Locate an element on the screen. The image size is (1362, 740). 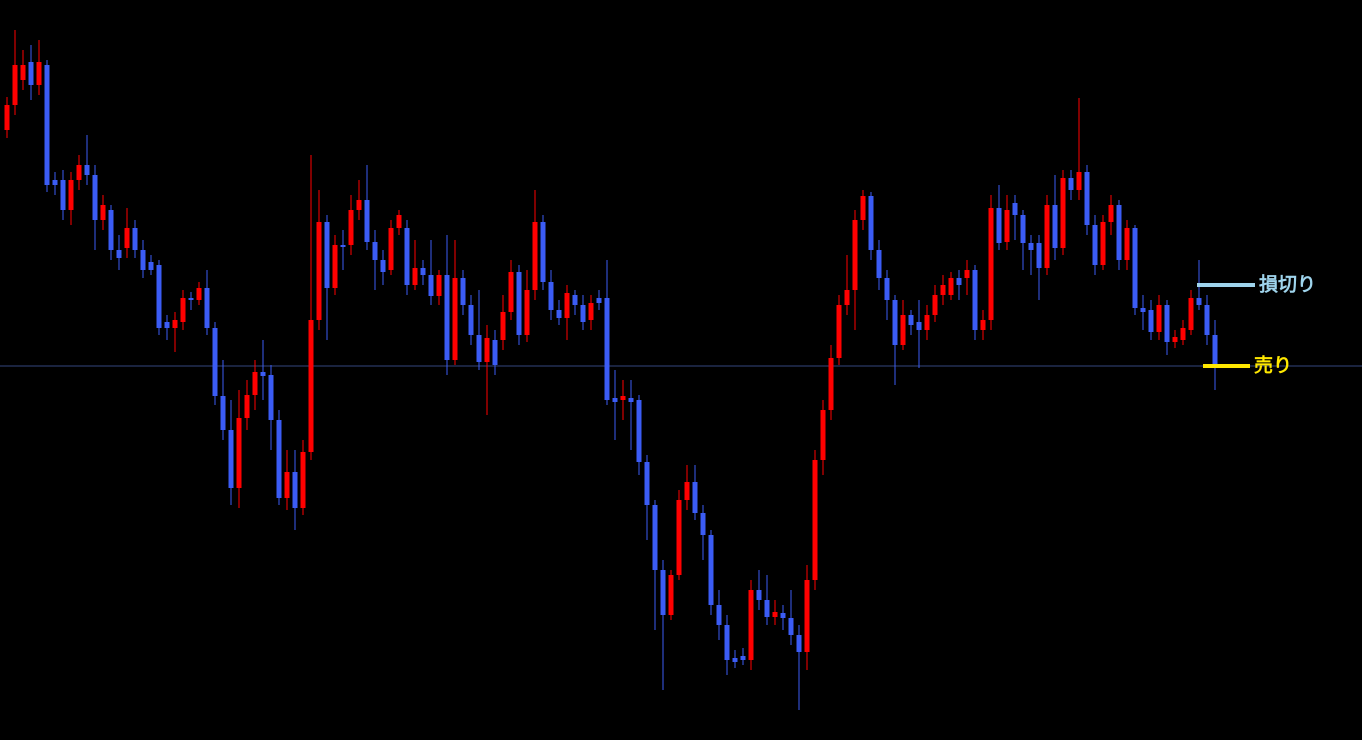
level-label: 損切り is located at coordinates (1287, 285).